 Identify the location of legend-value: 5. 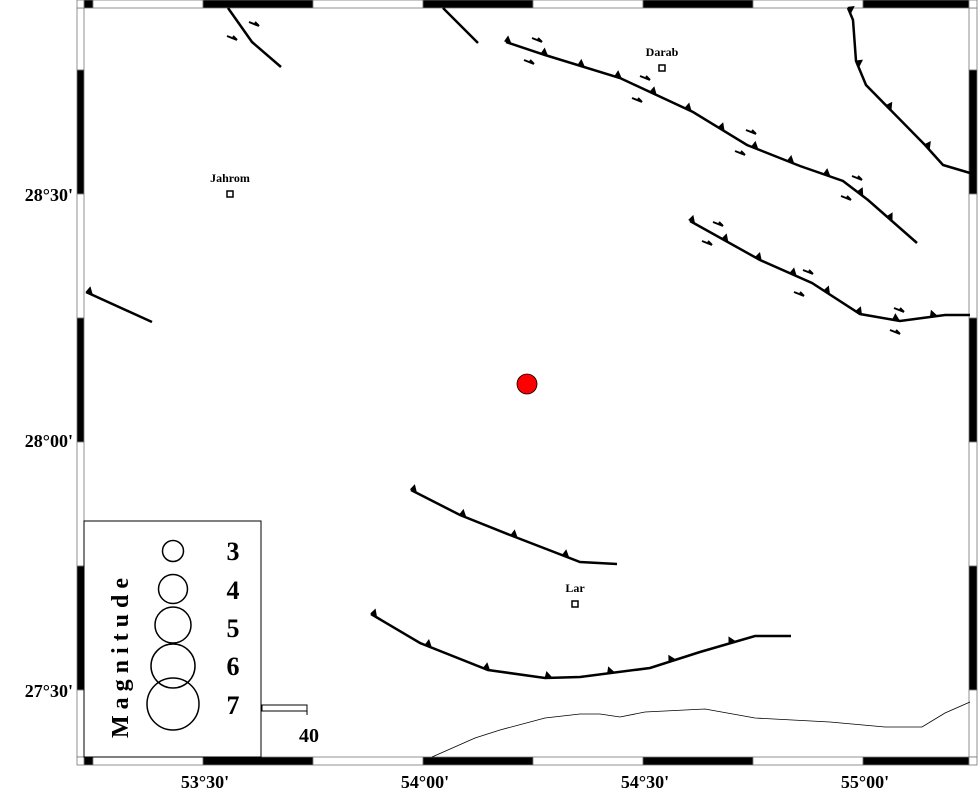
(233, 628).